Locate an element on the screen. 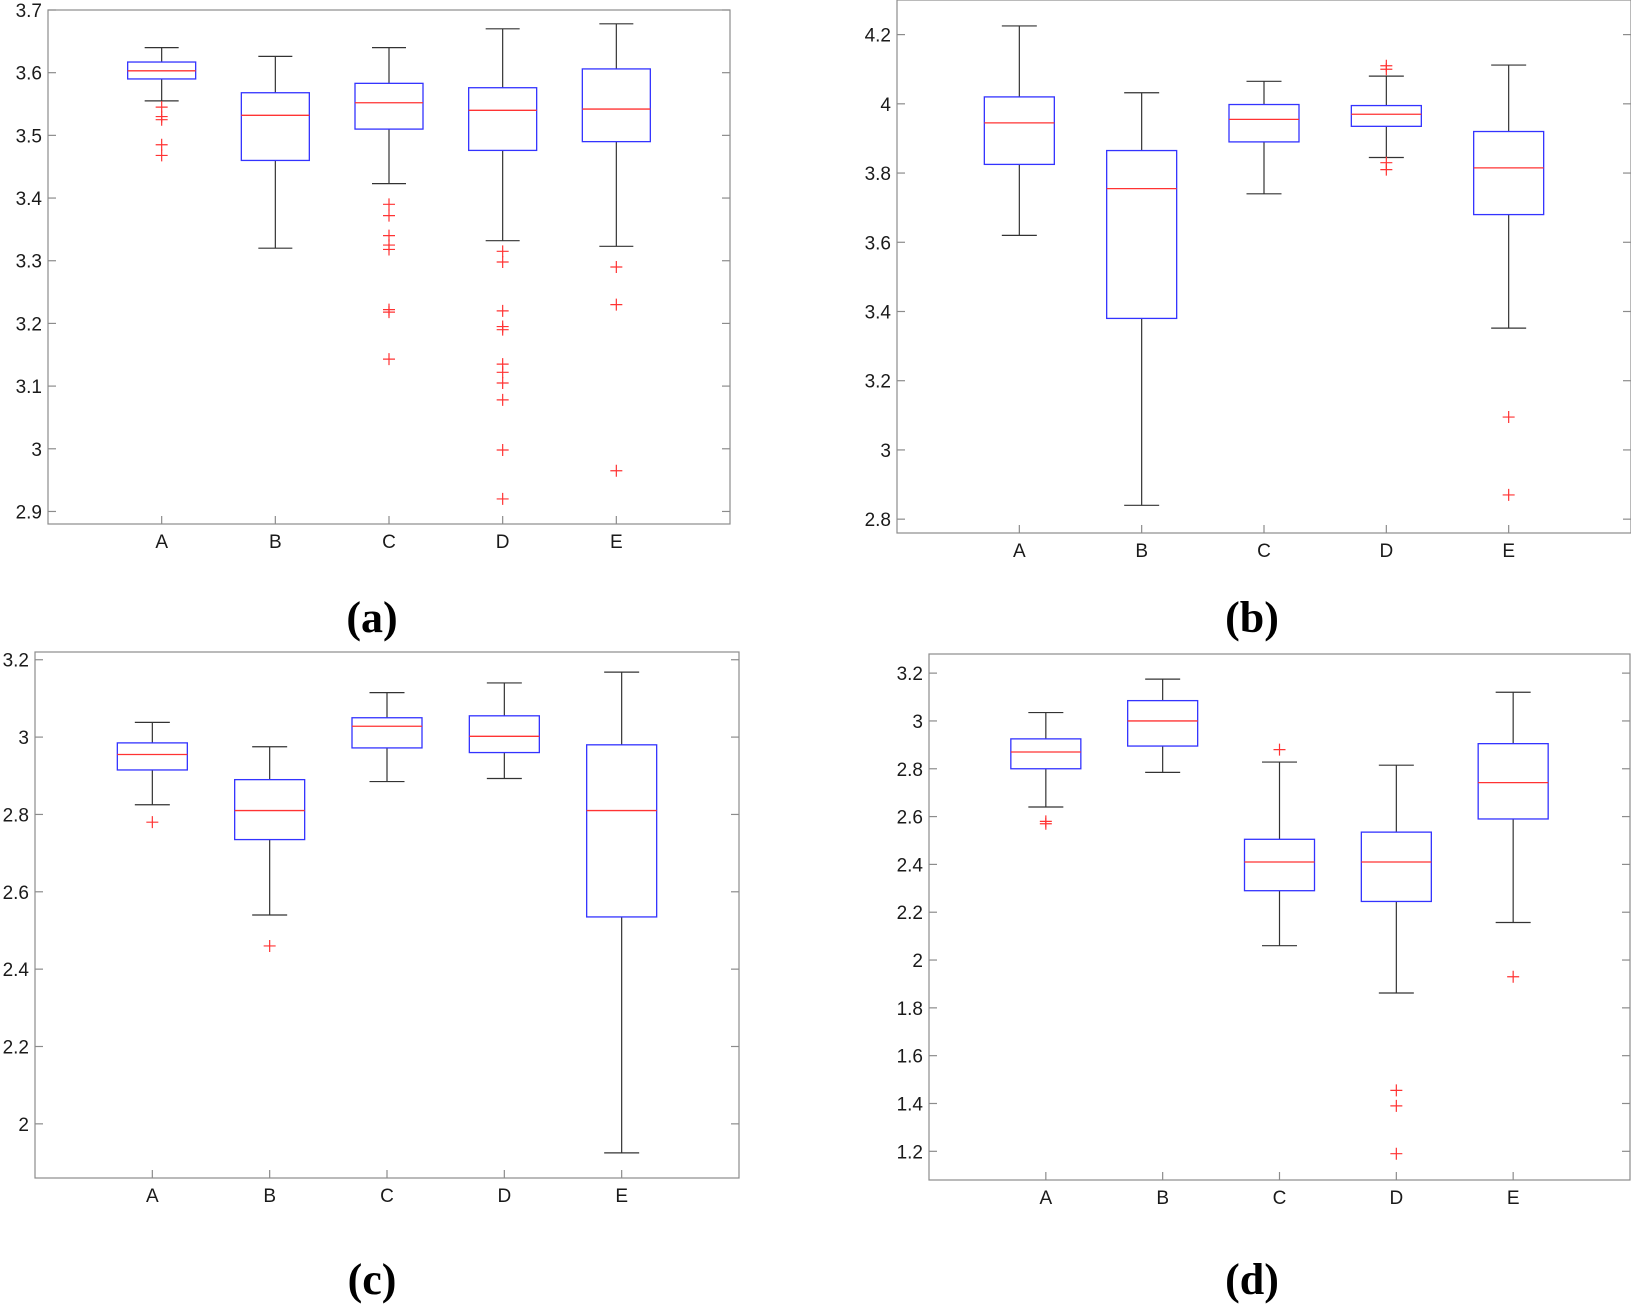 The image size is (1631, 1304). y-tick-label: 3.7 is located at coordinates (29, 11).